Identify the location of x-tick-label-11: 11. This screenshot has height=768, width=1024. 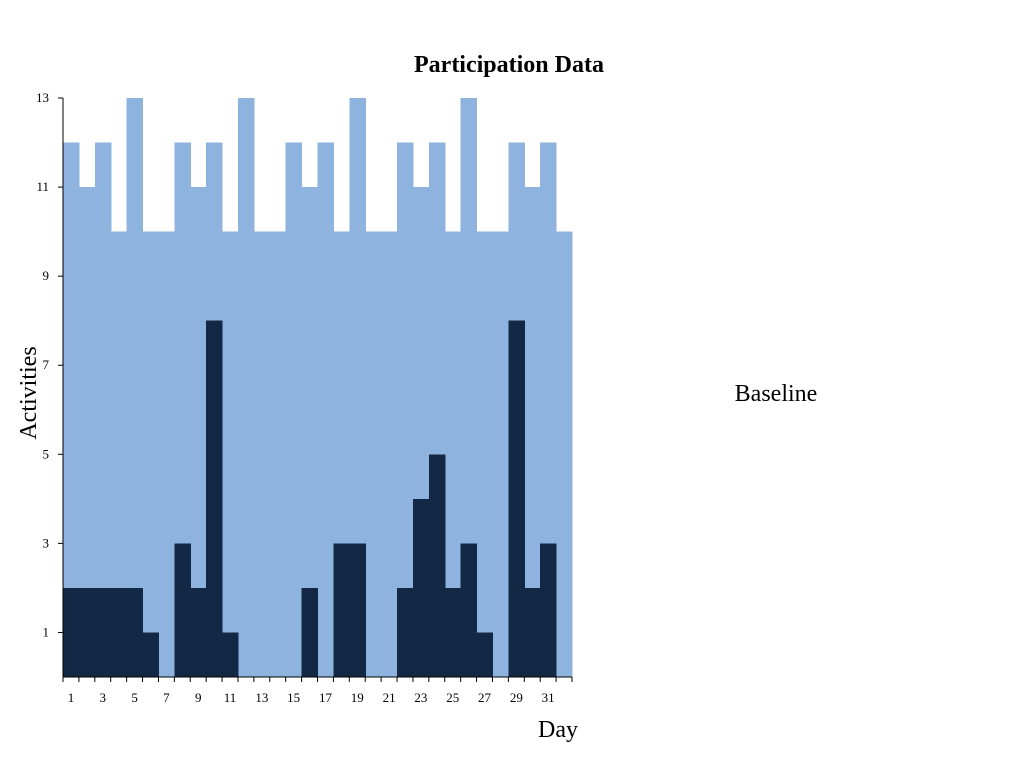
(230, 697).